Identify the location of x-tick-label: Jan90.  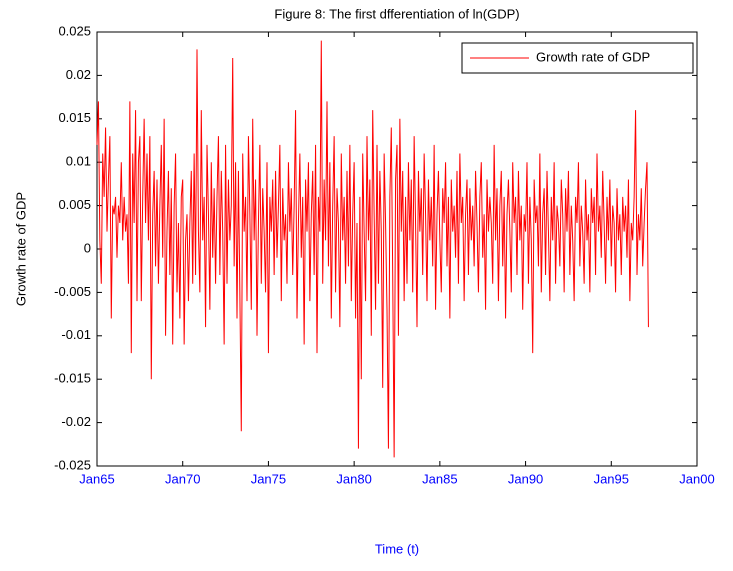
(525, 478).